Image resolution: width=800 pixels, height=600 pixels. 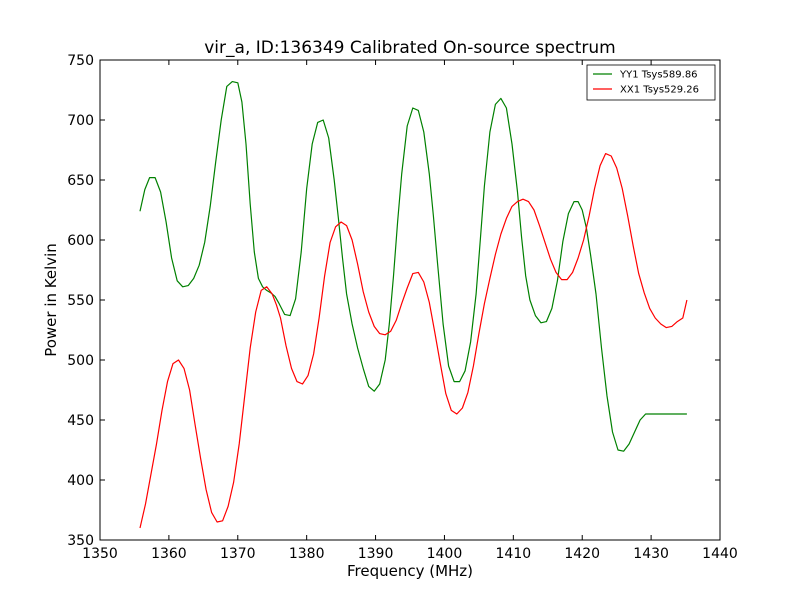 What do you see at coordinates (80, 421) in the screenshot?
I see `y-tick-label: 450` at bounding box center [80, 421].